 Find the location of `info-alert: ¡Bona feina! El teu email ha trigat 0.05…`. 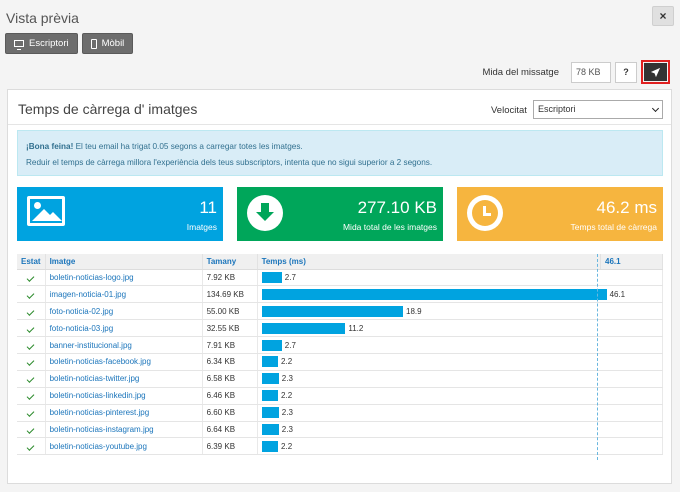

info-alert: ¡Bona feina! El teu email ha trigat 0.05… is located at coordinates (340, 153).